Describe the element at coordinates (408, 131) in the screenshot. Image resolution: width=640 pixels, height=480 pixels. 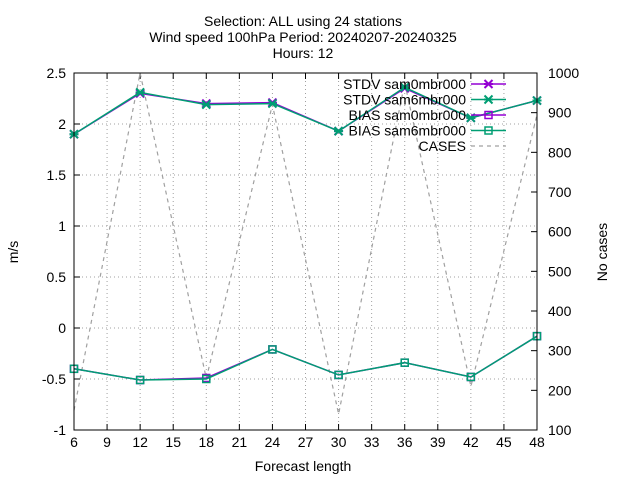
I see `legend-label: BIAS sam6mbr000` at that location.